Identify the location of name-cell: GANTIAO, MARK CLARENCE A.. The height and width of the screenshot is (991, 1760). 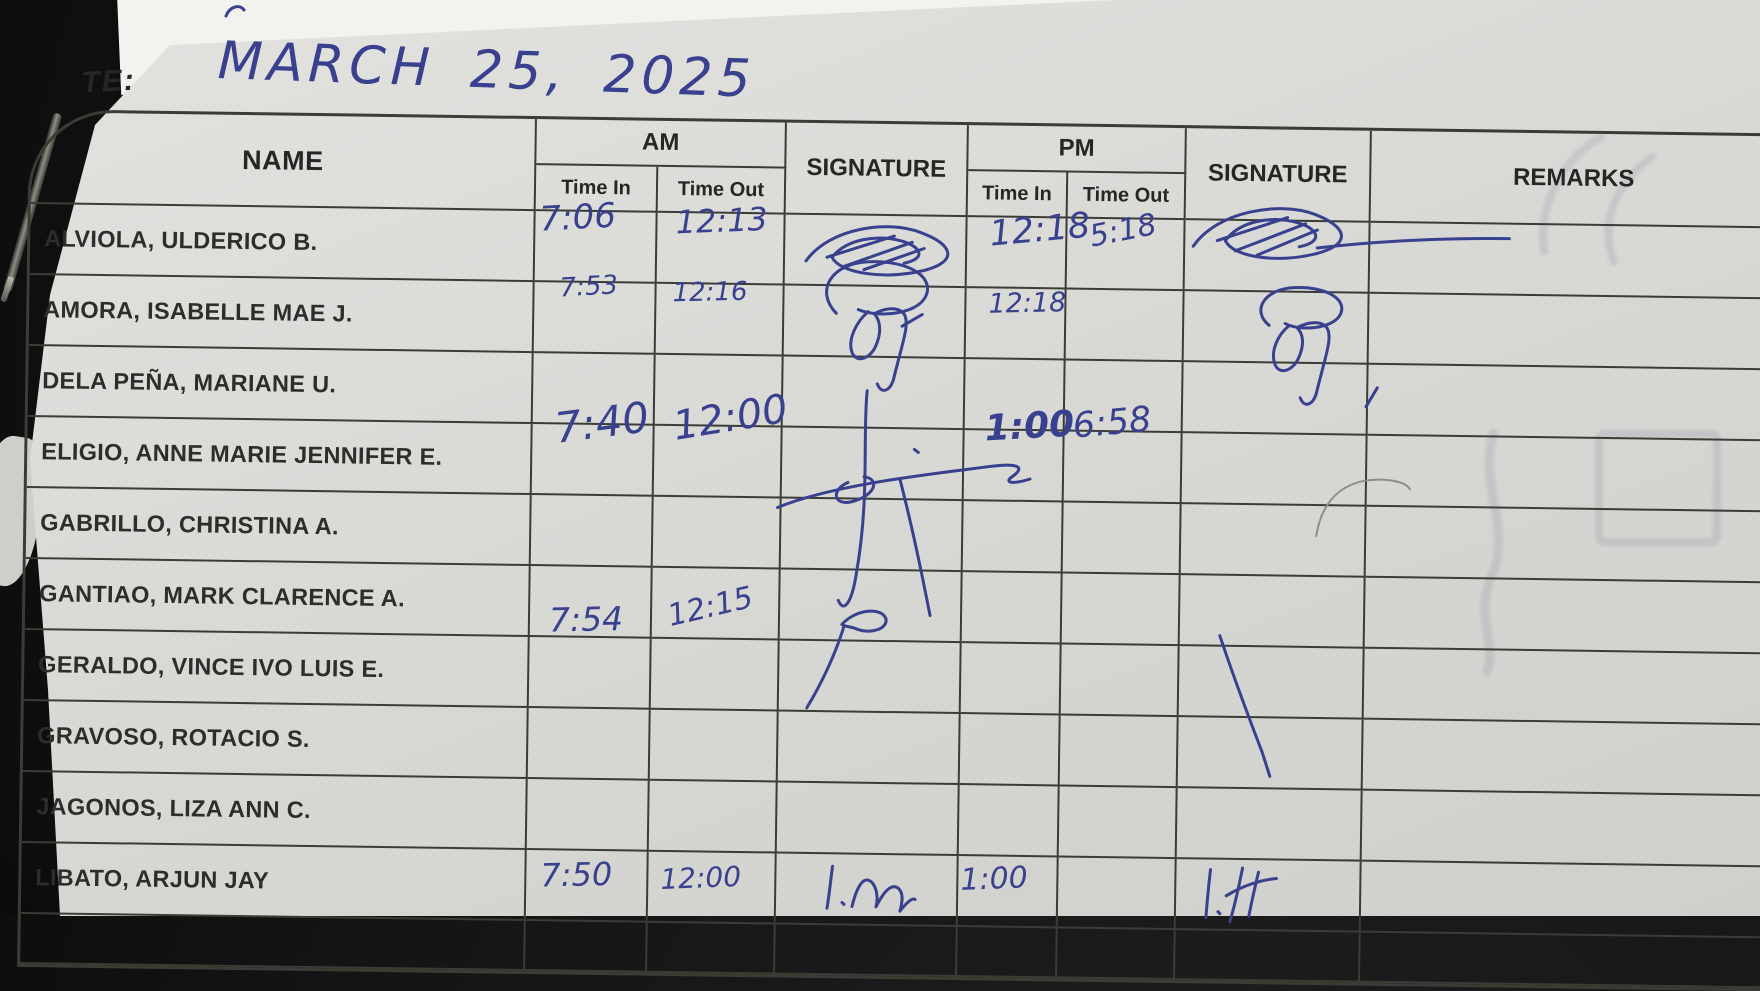
(277, 598).